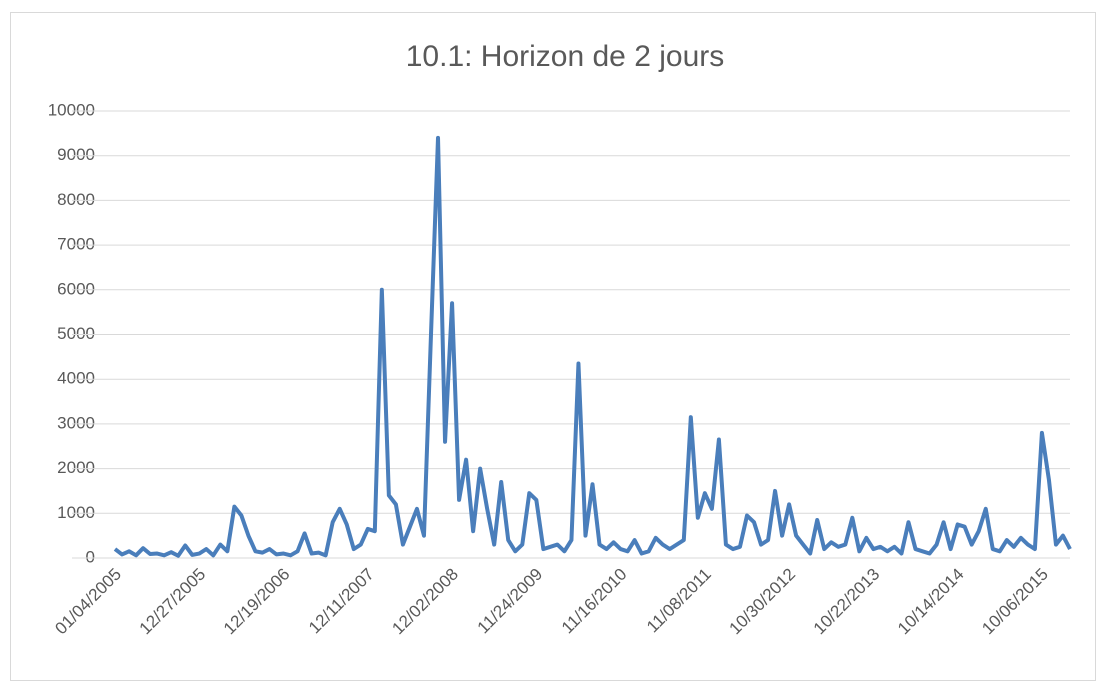 The width and height of the screenshot is (1106, 684). I want to click on y-tick-label: 0, so click(90, 556).